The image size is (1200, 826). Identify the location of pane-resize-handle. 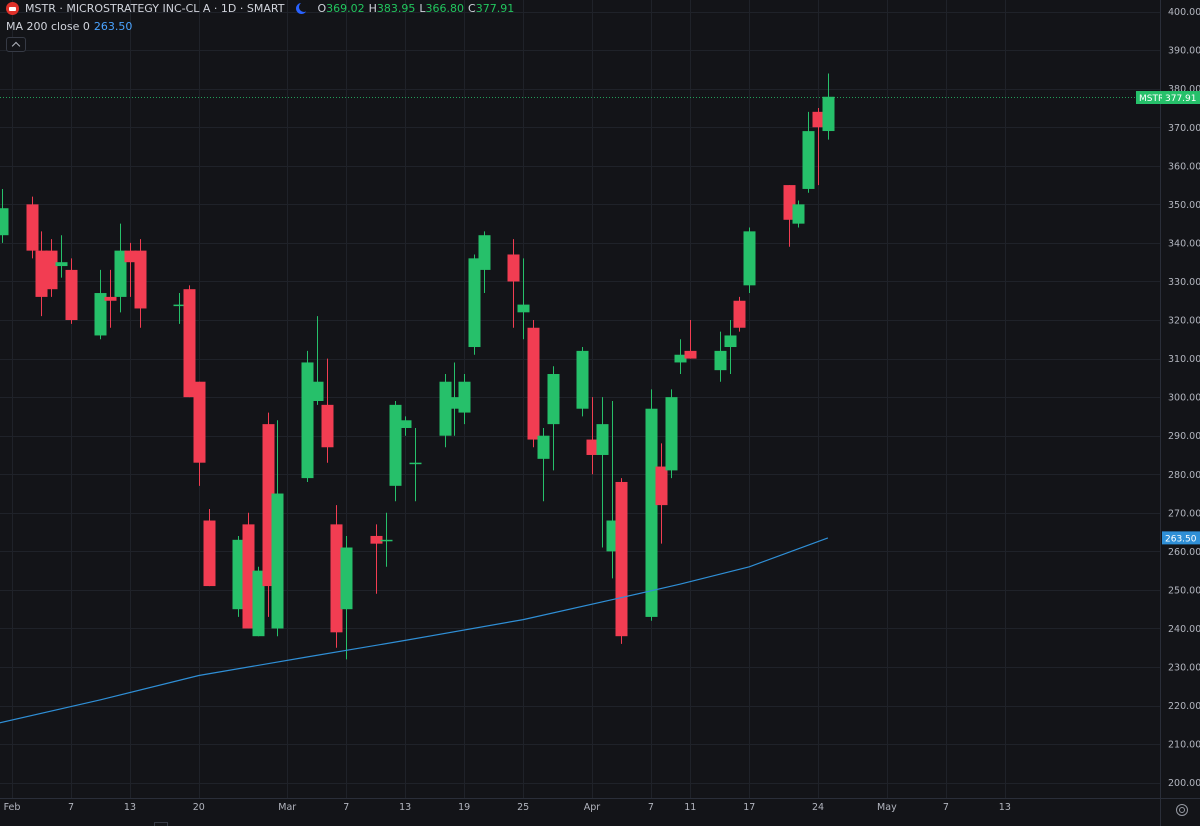
(161, 824).